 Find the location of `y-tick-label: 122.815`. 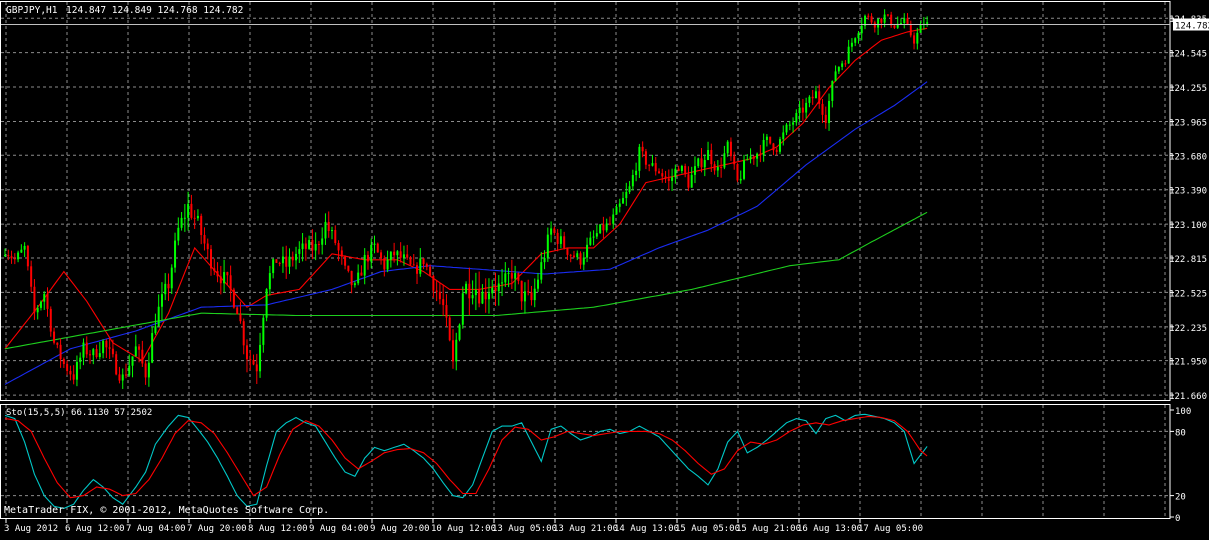

y-tick-label: 122.815 is located at coordinates (1188, 260).